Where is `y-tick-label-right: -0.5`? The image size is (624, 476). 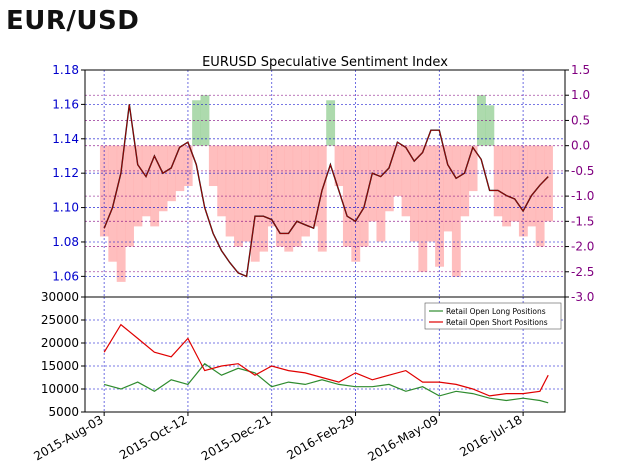 y-tick-label-right: -0.5 is located at coordinates (582, 171).